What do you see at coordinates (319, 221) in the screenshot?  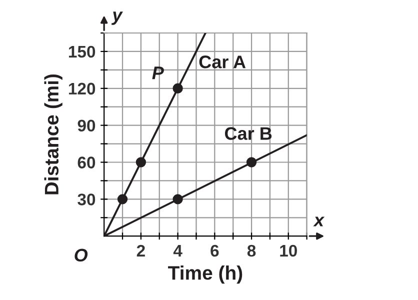 I see `text: x` at bounding box center [319, 221].